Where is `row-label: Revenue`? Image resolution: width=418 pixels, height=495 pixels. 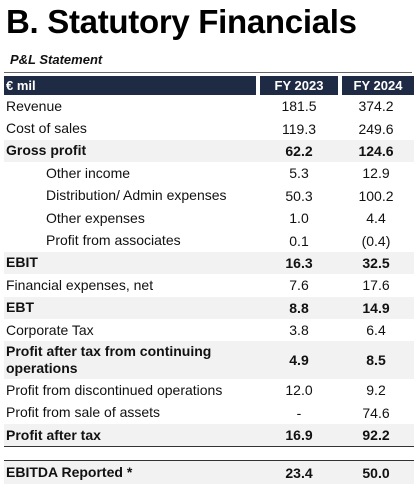
row-label: Revenue is located at coordinates (34, 105).